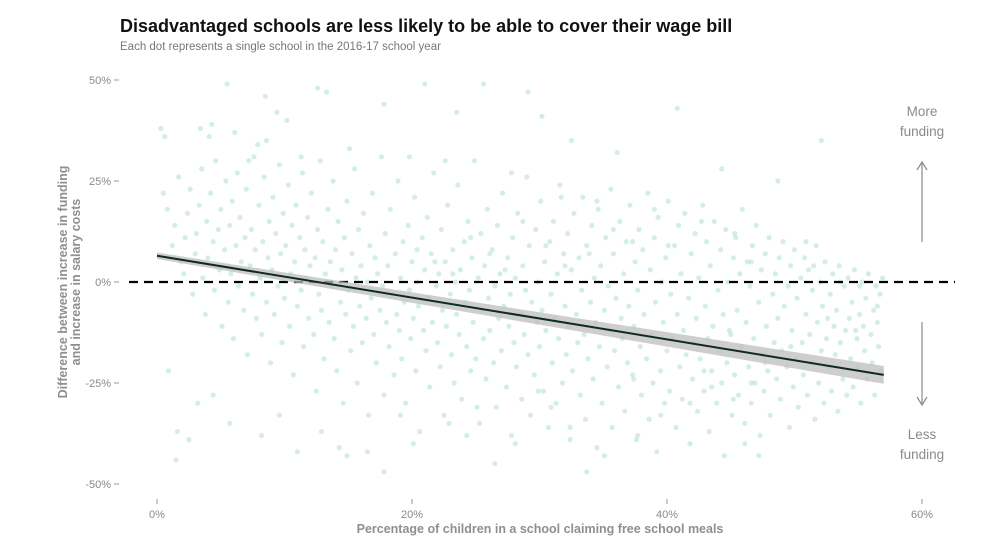 This screenshot has width=1001, height=542. What do you see at coordinates (922, 454) in the screenshot?
I see `less-funding-annotation-line-2: funding` at bounding box center [922, 454].